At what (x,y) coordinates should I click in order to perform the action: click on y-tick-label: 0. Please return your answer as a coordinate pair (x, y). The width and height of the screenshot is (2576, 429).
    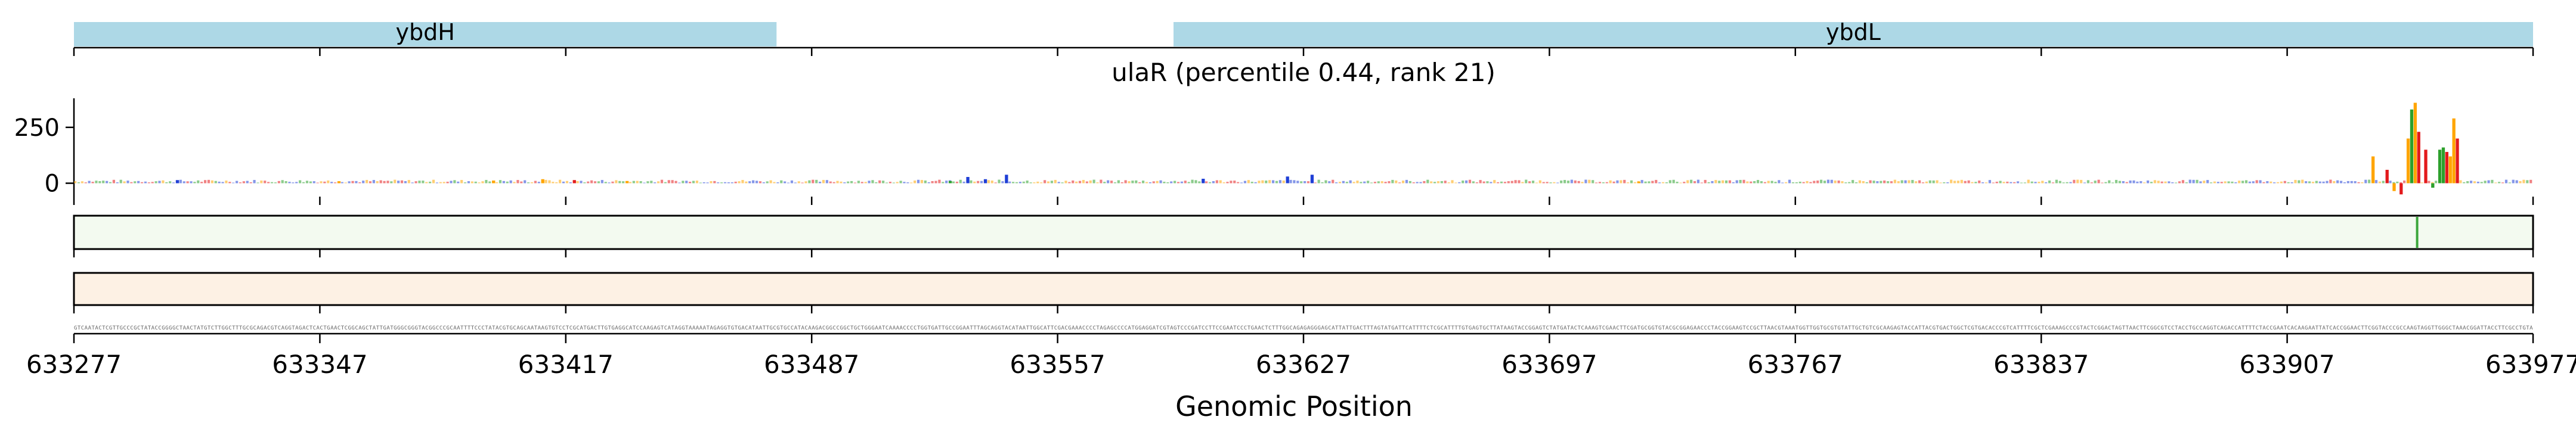
    Looking at the image, I should click on (52, 184).